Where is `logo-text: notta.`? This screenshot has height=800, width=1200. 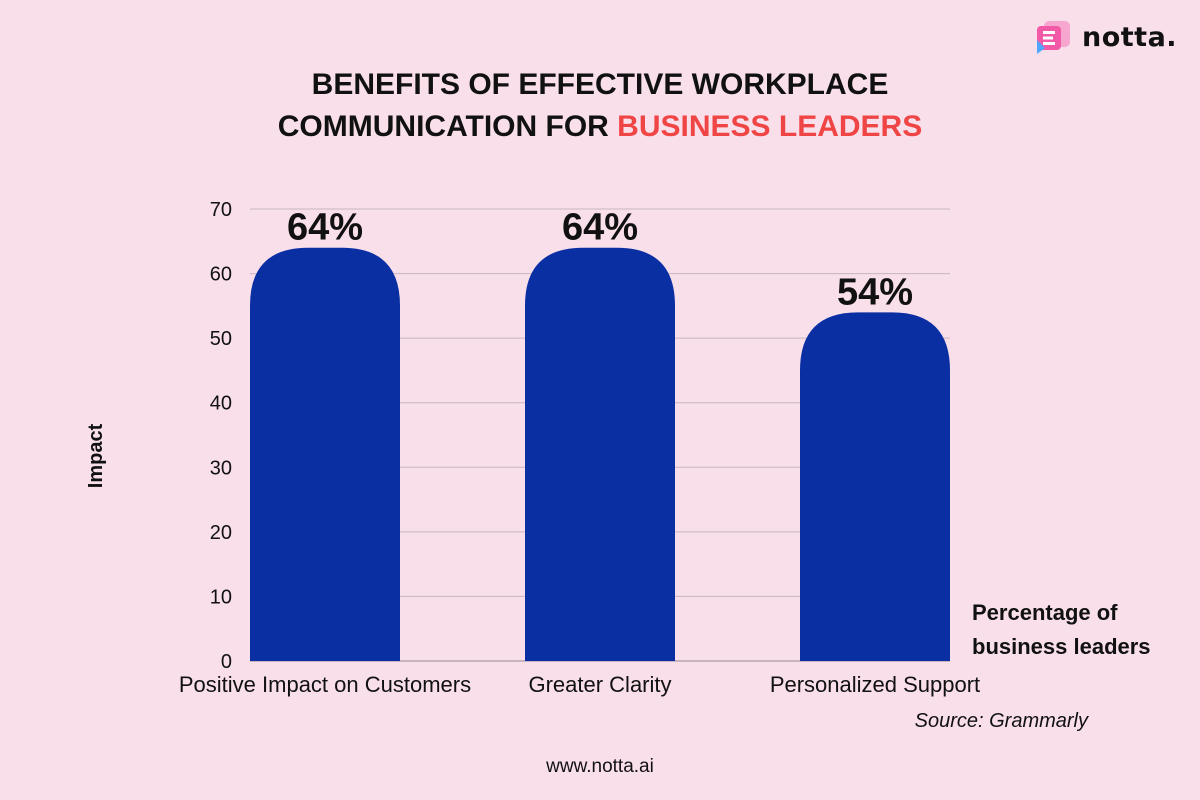
logo-text: notta. is located at coordinates (1130, 37).